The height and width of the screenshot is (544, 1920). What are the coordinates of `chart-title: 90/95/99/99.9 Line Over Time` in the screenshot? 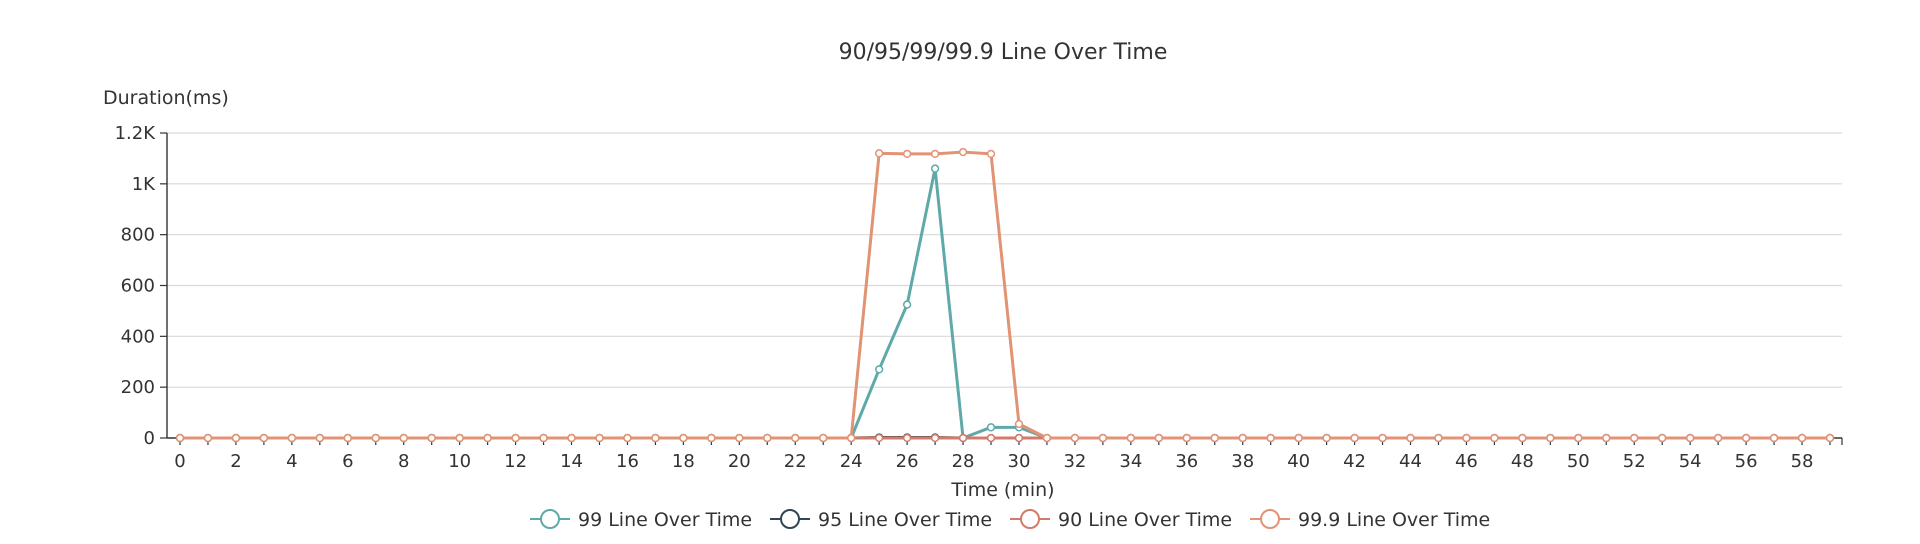 It's located at (1003, 52).